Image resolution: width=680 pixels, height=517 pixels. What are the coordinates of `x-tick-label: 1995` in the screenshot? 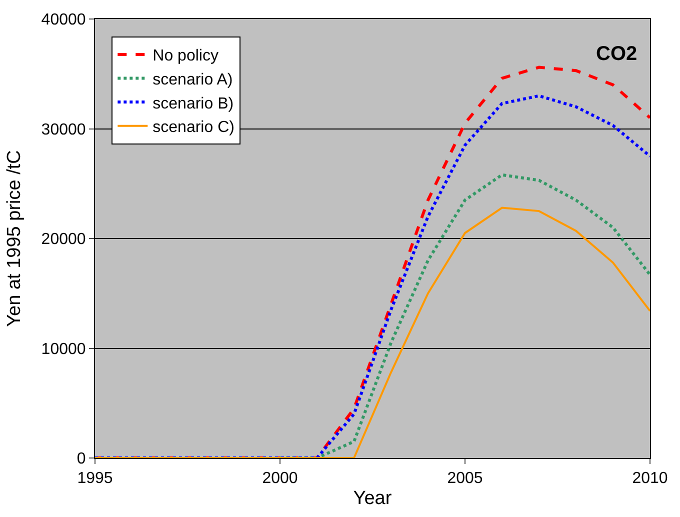 It's located at (95, 479).